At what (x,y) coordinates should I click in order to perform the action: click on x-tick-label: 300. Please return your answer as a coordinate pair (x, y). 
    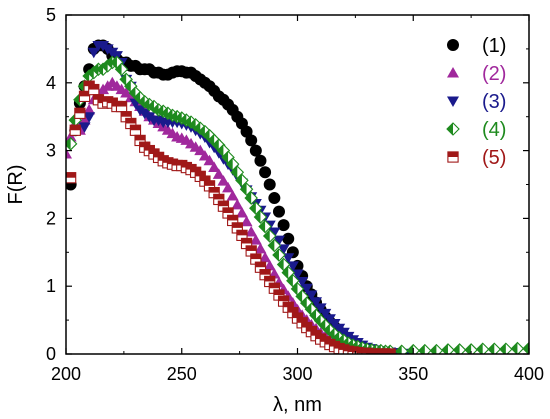
    Looking at the image, I should click on (297, 374).